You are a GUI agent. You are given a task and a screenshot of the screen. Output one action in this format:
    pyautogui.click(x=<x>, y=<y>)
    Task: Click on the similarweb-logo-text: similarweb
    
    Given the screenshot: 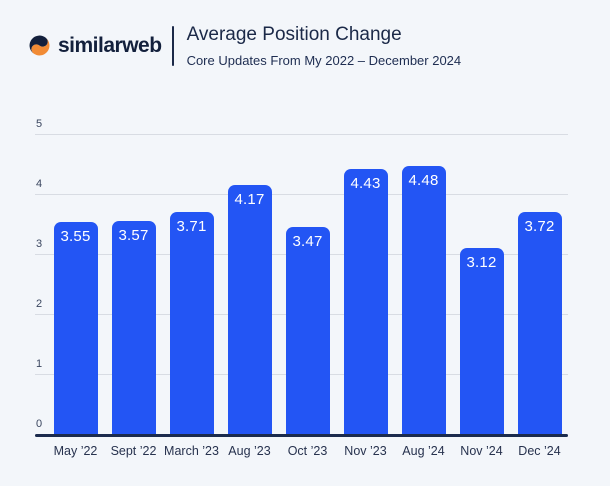 What is the action you would take?
    pyautogui.click(x=110, y=45)
    